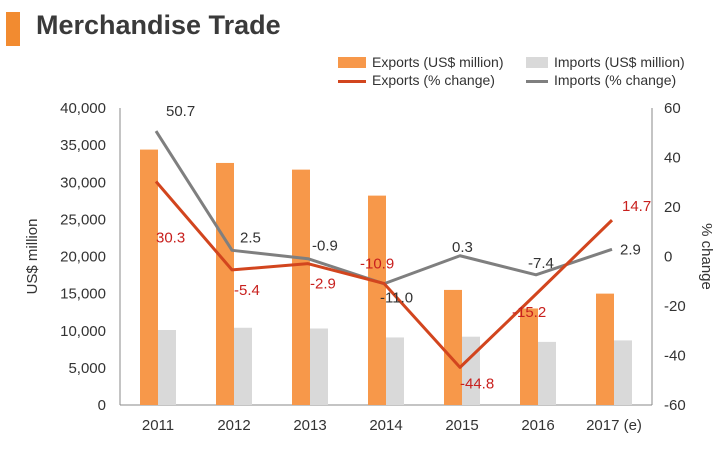  I want to click on data-label-exports: -44.8, so click(477, 383).